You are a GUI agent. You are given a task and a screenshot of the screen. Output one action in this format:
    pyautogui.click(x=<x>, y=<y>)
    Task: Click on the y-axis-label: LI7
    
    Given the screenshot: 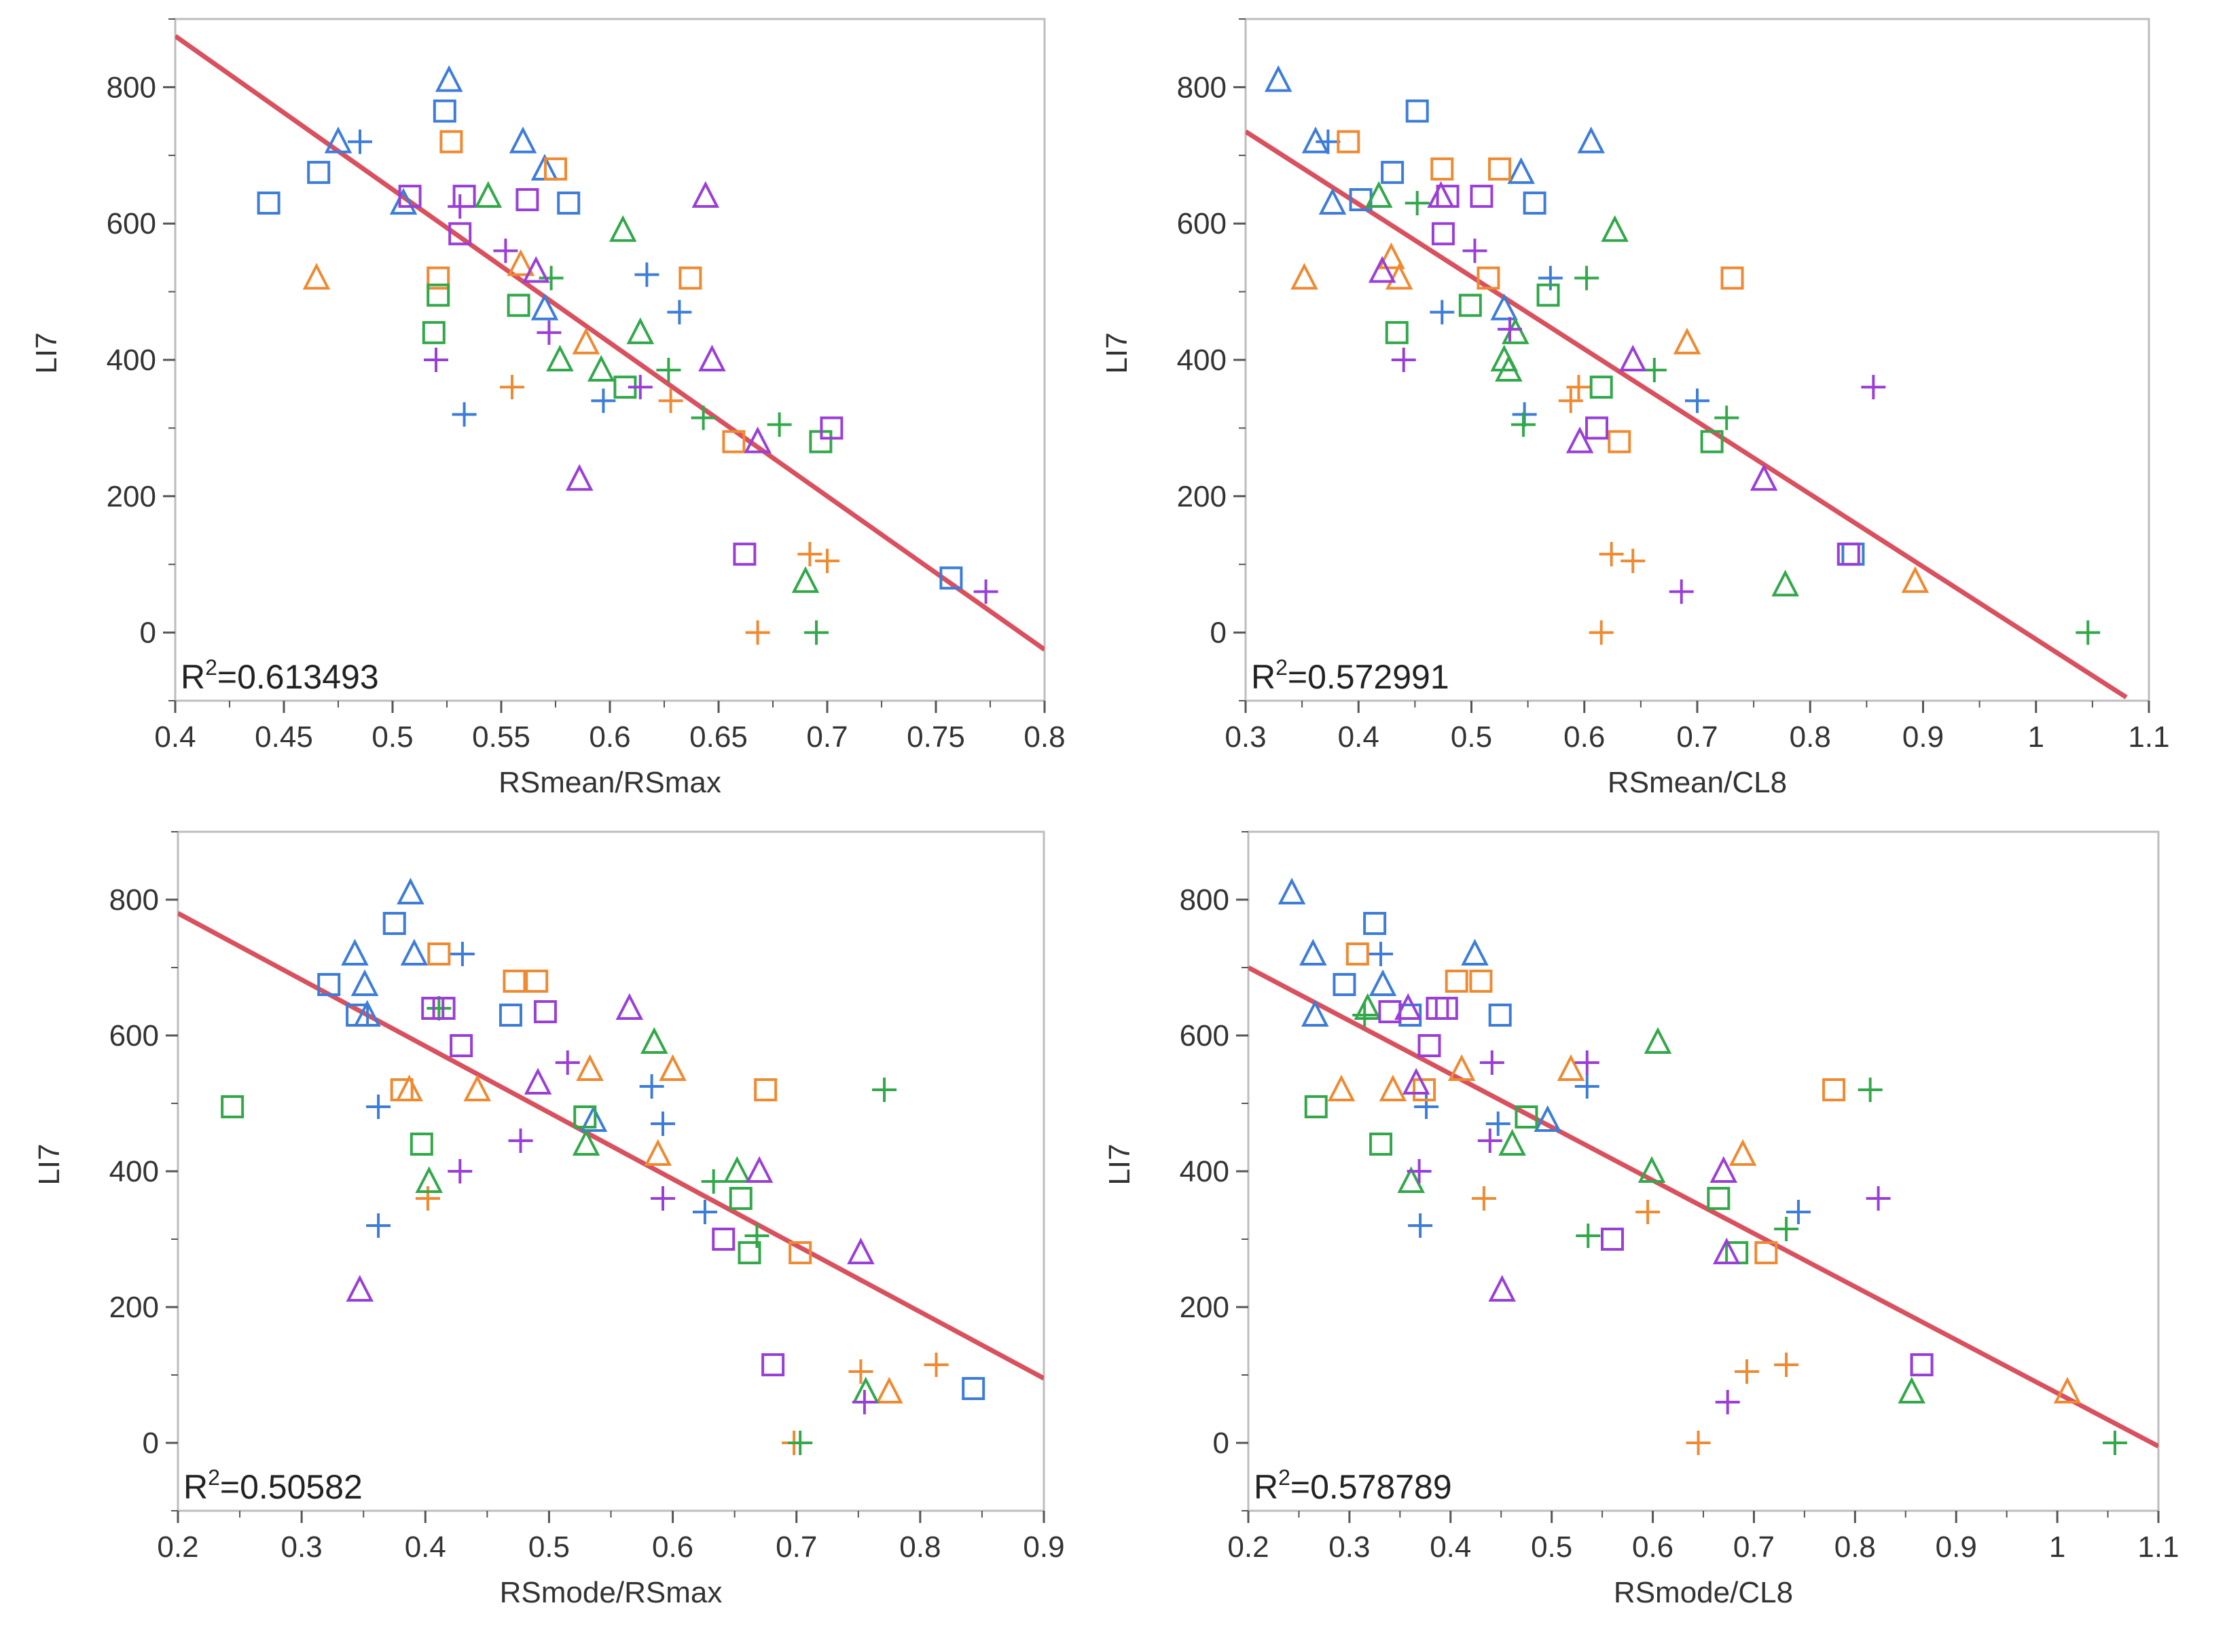 What is the action you would take?
    pyautogui.click(x=1119, y=1164)
    